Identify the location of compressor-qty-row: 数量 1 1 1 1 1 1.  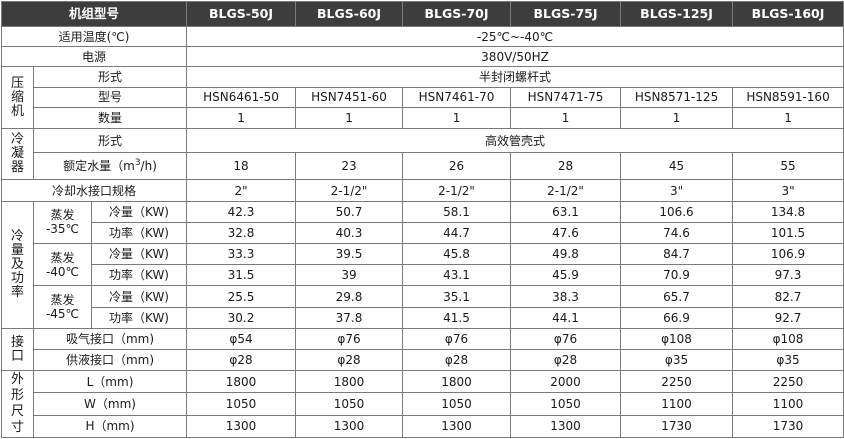
(423, 117).